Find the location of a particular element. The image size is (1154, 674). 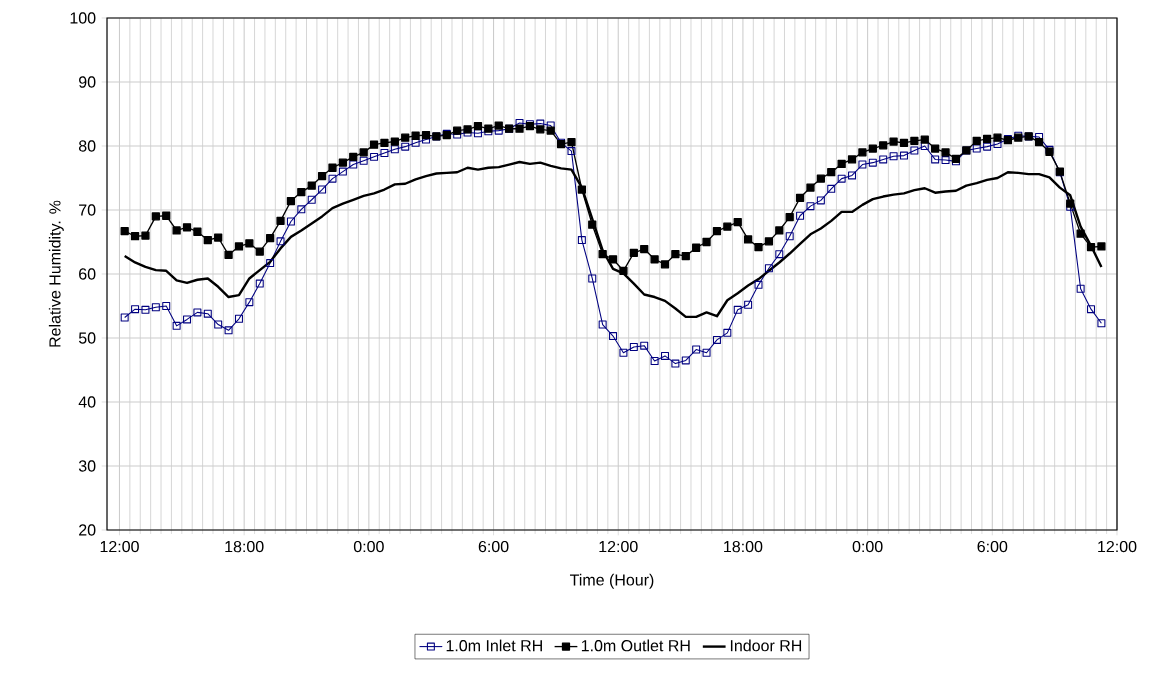

y-tick-label: 80 is located at coordinates (87, 146).